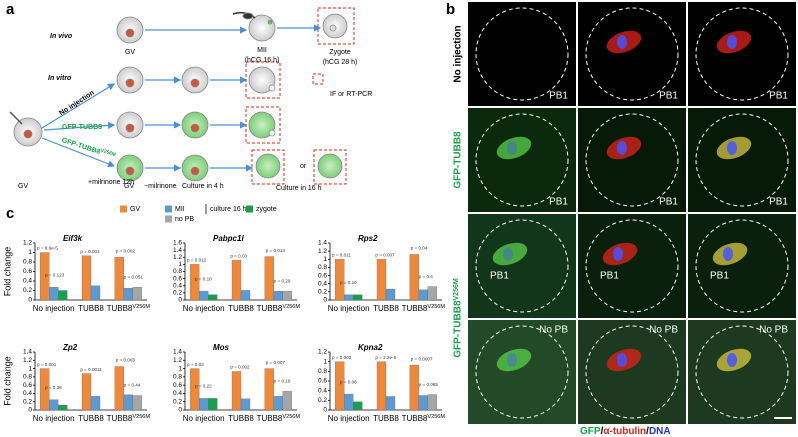 The width and height of the screenshot is (798, 437). What do you see at coordinates (450, 9) in the screenshot?
I see `panel-label: b` at bounding box center [450, 9].